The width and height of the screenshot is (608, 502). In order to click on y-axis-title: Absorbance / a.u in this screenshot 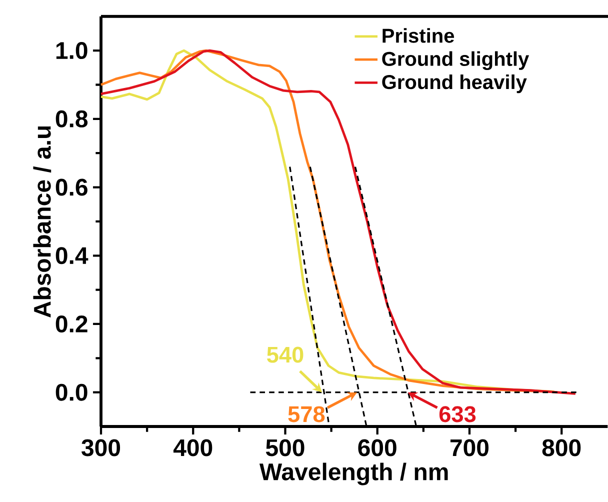, I will do `click(42, 222)`.